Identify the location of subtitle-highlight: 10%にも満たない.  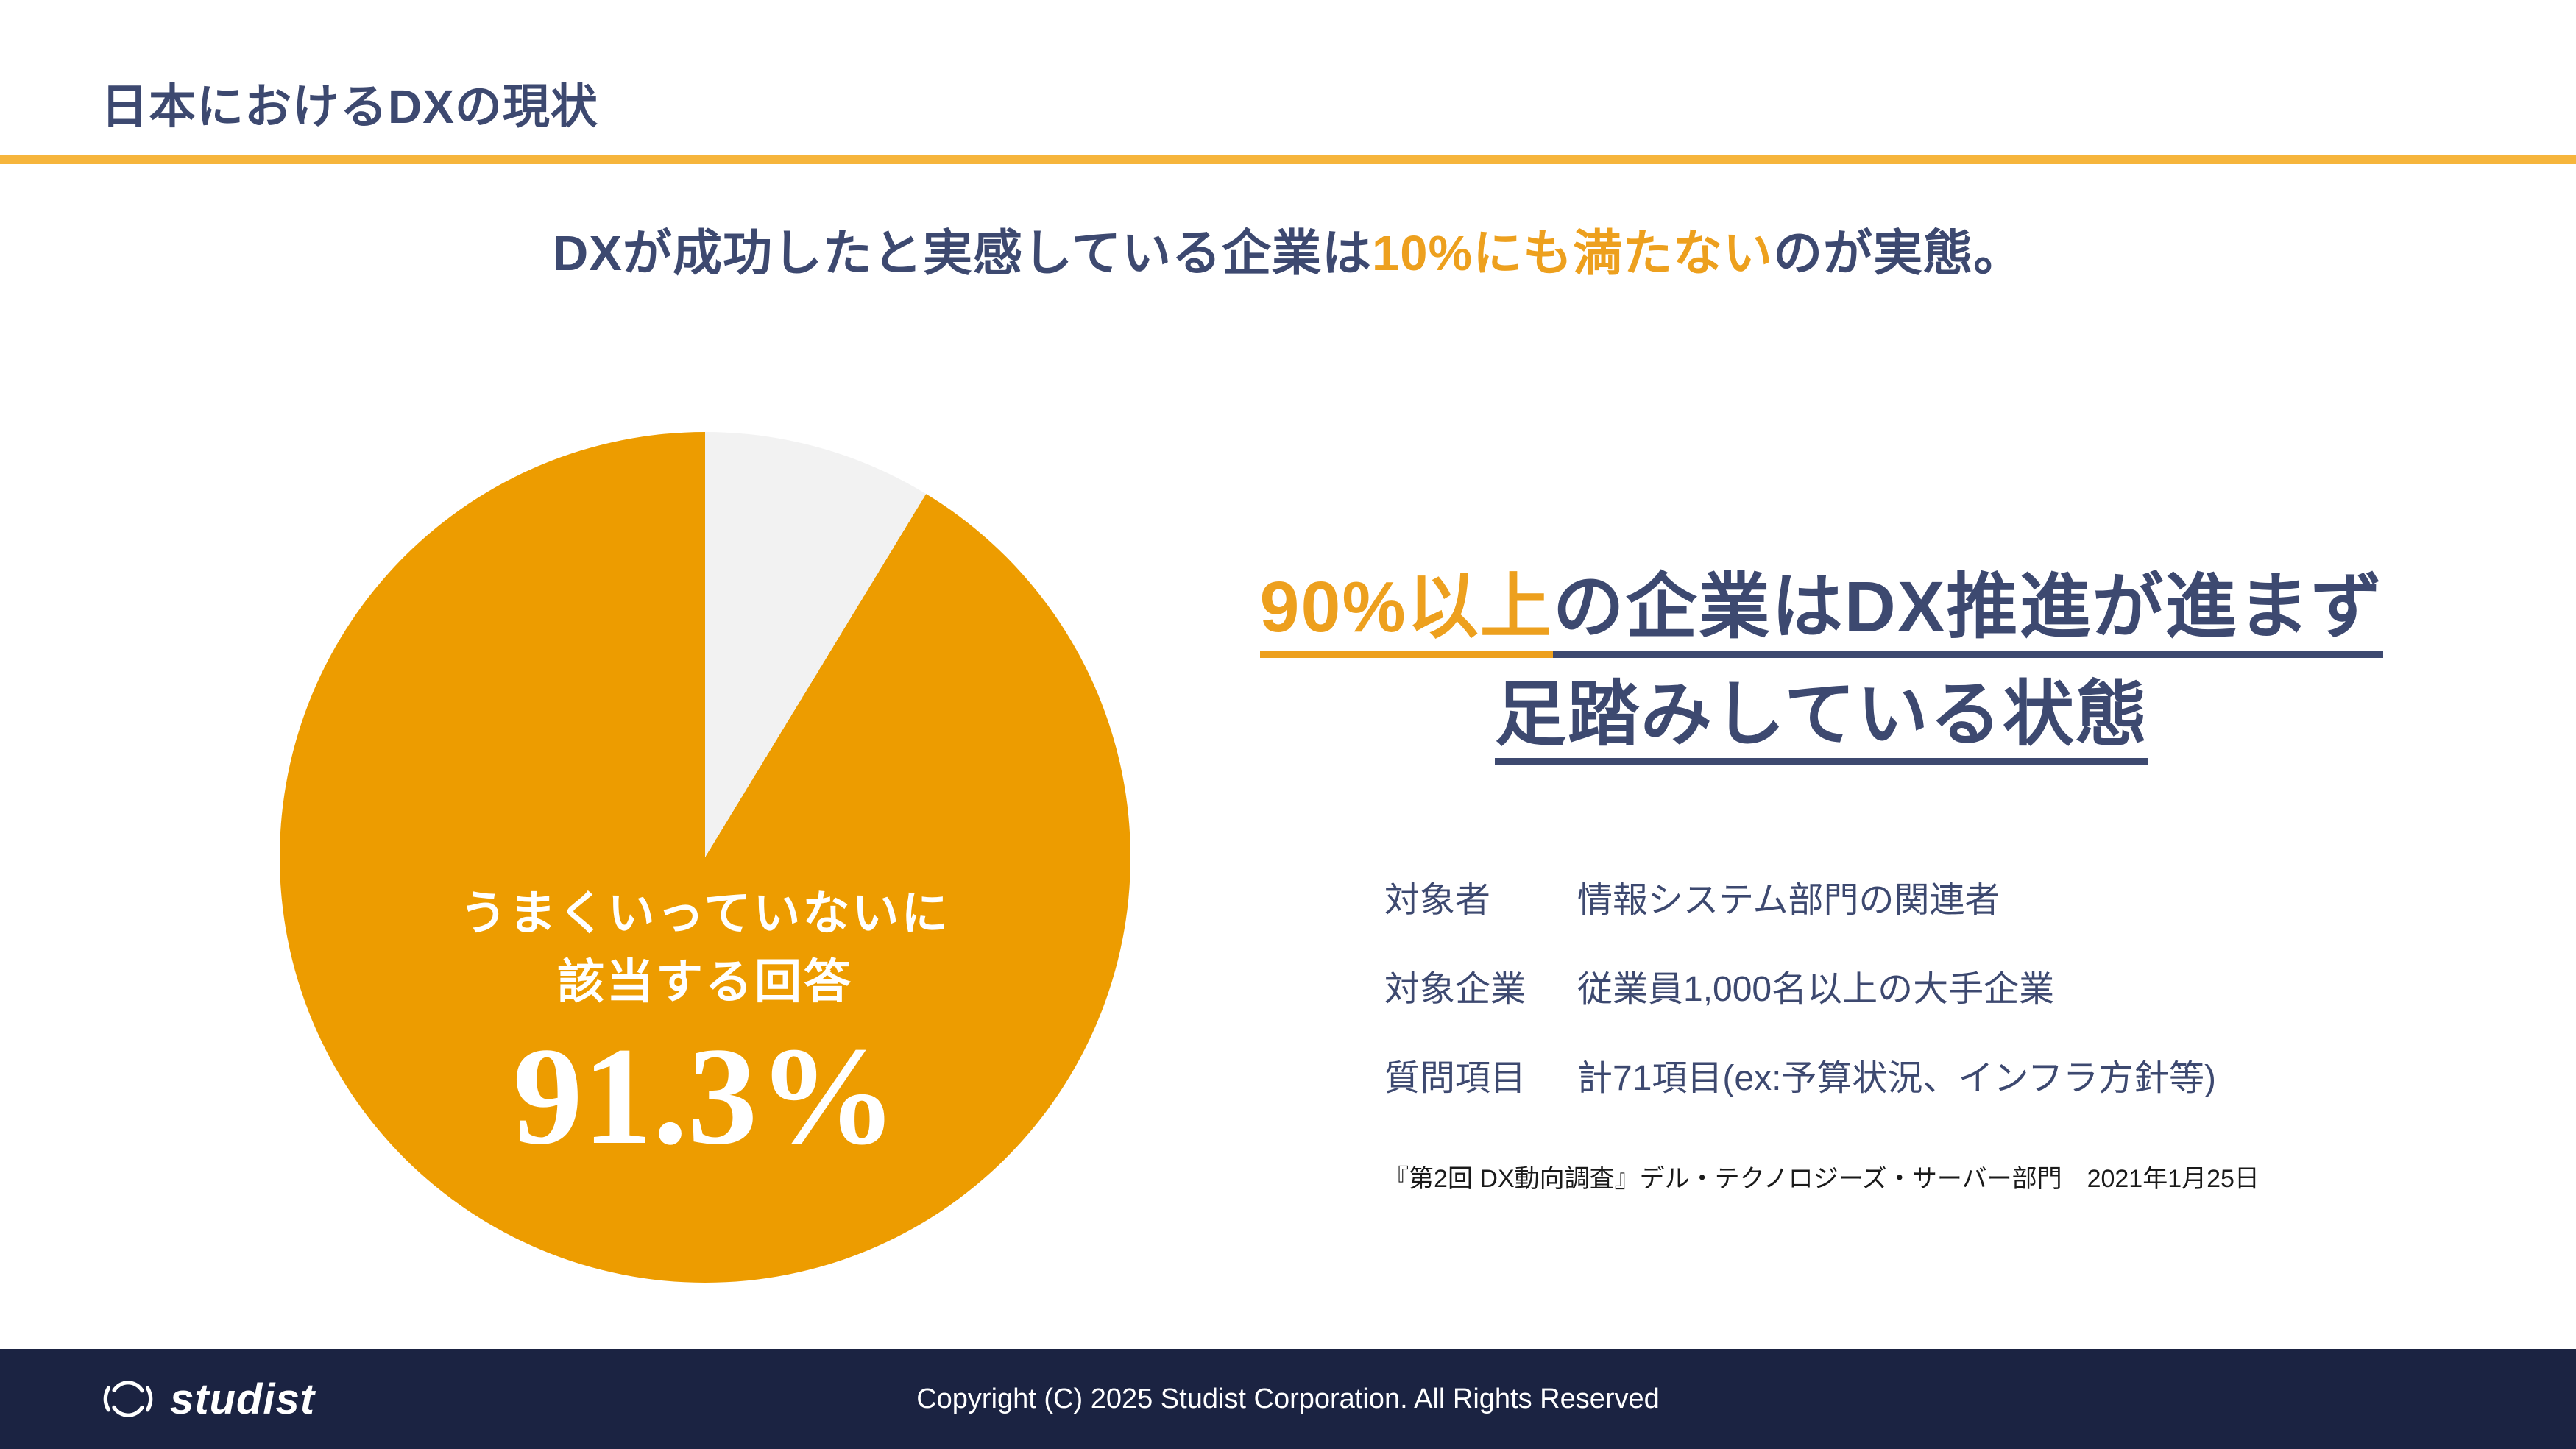
(1573, 253).